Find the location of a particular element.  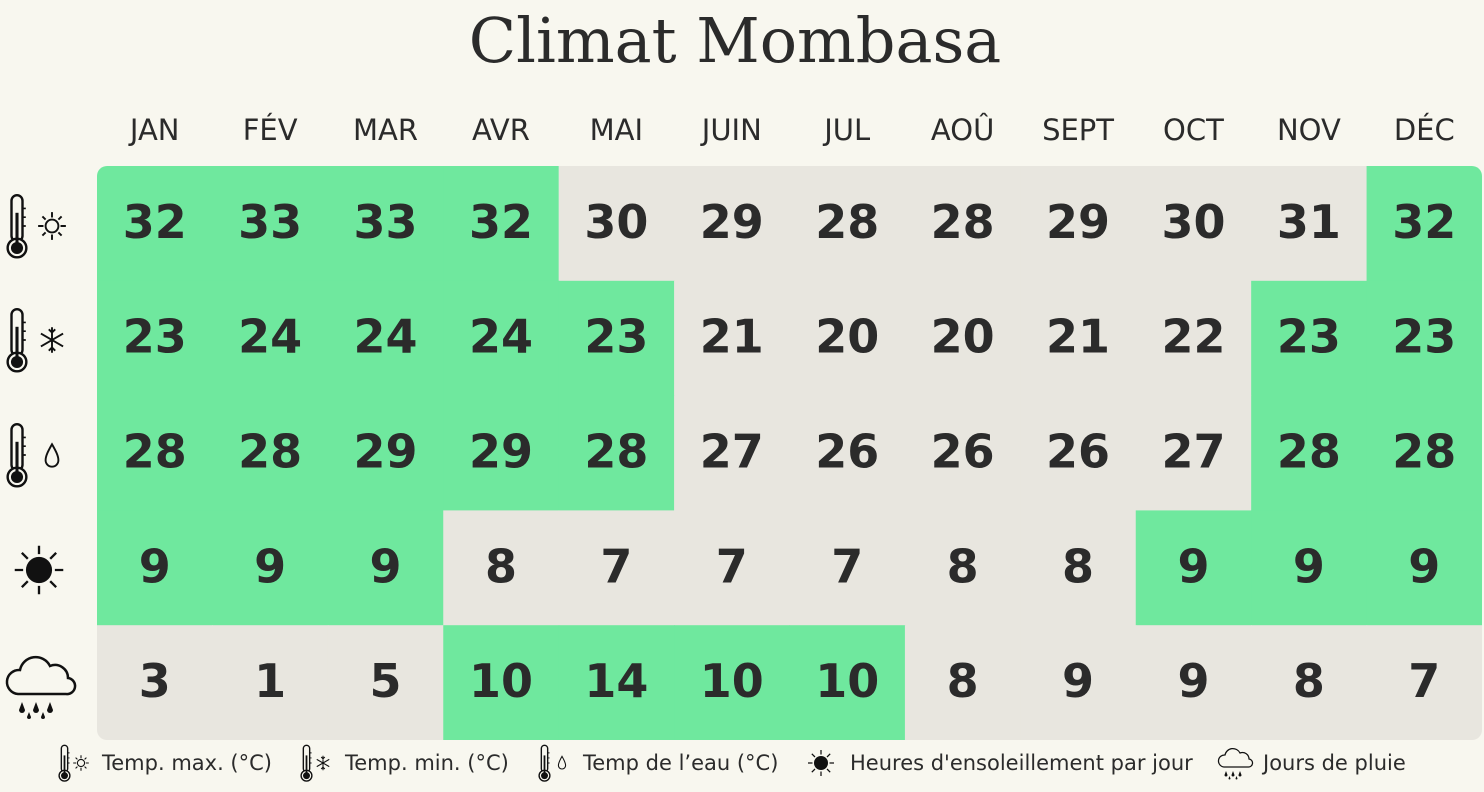

cell-value: 27 is located at coordinates (1193, 452).